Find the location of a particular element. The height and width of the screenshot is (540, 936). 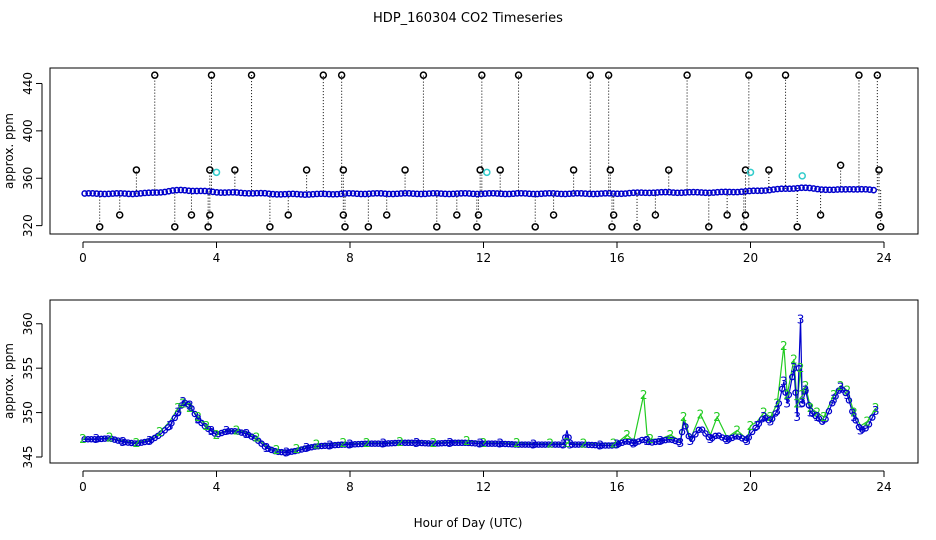

top-cyan-points is located at coordinates (509, 174).